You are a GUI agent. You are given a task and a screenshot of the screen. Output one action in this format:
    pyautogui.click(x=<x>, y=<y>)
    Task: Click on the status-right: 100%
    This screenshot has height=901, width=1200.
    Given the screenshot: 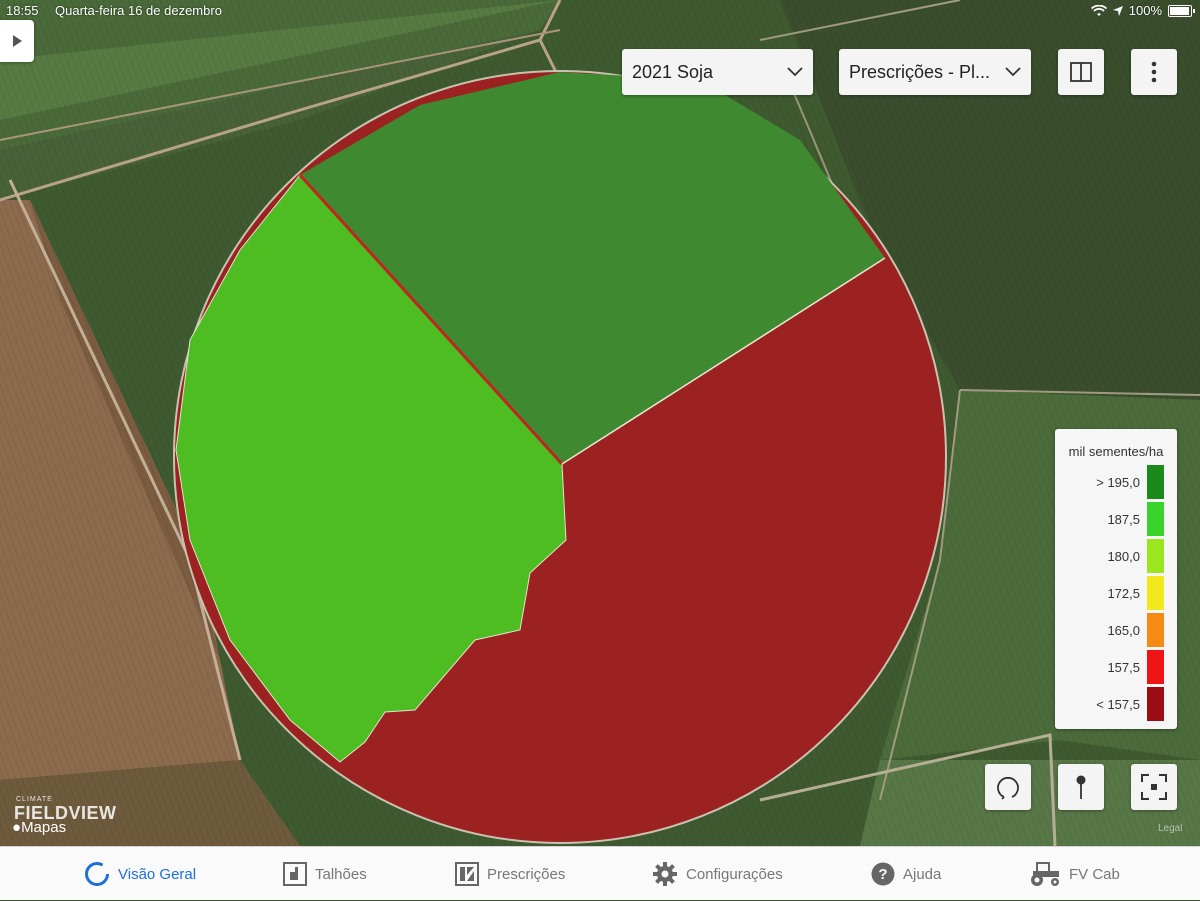 What is the action you would take?
    pyautogui.click(x=1142, y=11)
    